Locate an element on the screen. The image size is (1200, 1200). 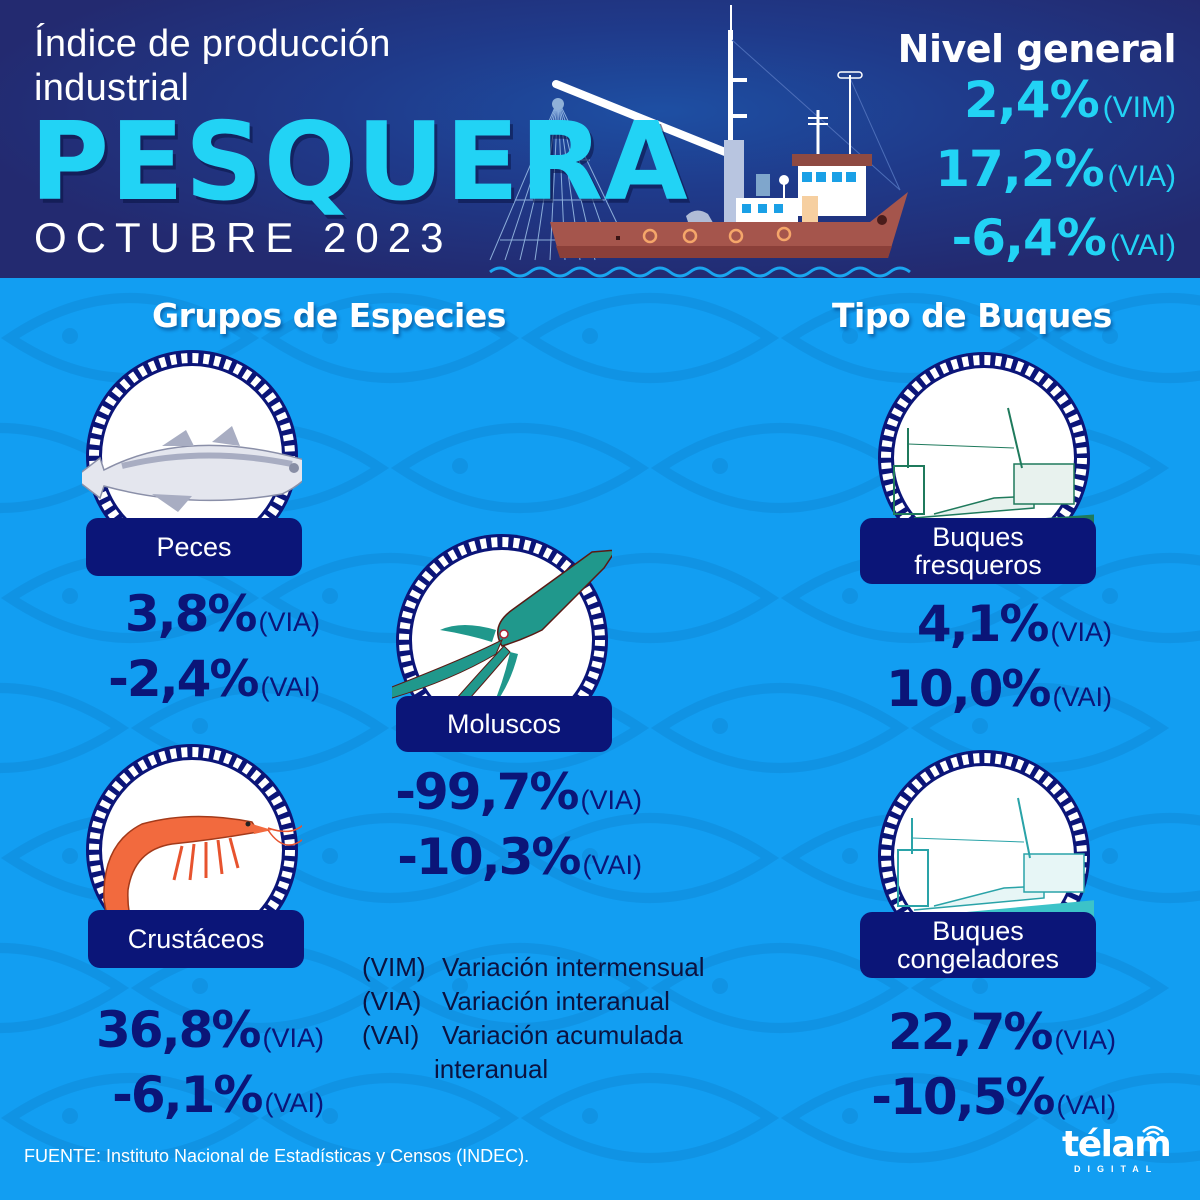
label-text-line-2: fresqueros is located at coordinates (978, 565).